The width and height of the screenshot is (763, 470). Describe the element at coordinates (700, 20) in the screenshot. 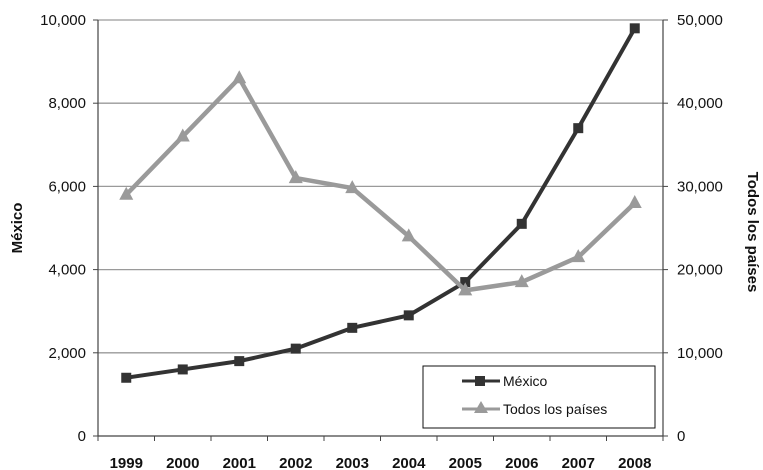

I see `right-tick-label: 50,000` at that location.